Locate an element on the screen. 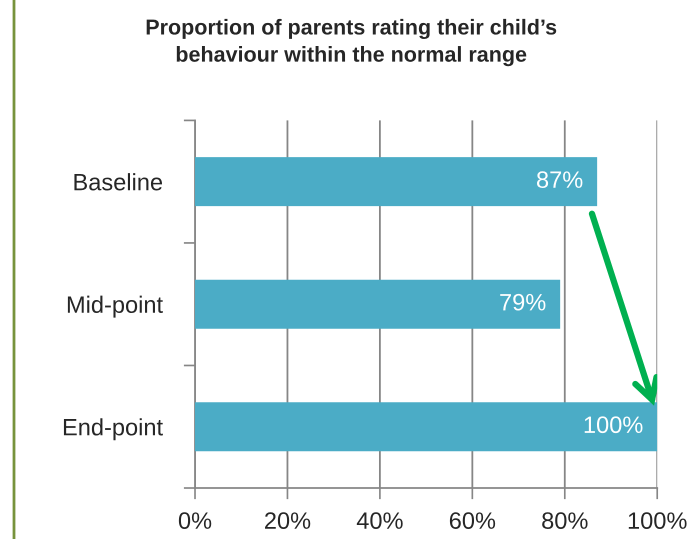 The width and height of the screenshot is (694, 539). data-label: 79% is located at coordinates (523, 302).